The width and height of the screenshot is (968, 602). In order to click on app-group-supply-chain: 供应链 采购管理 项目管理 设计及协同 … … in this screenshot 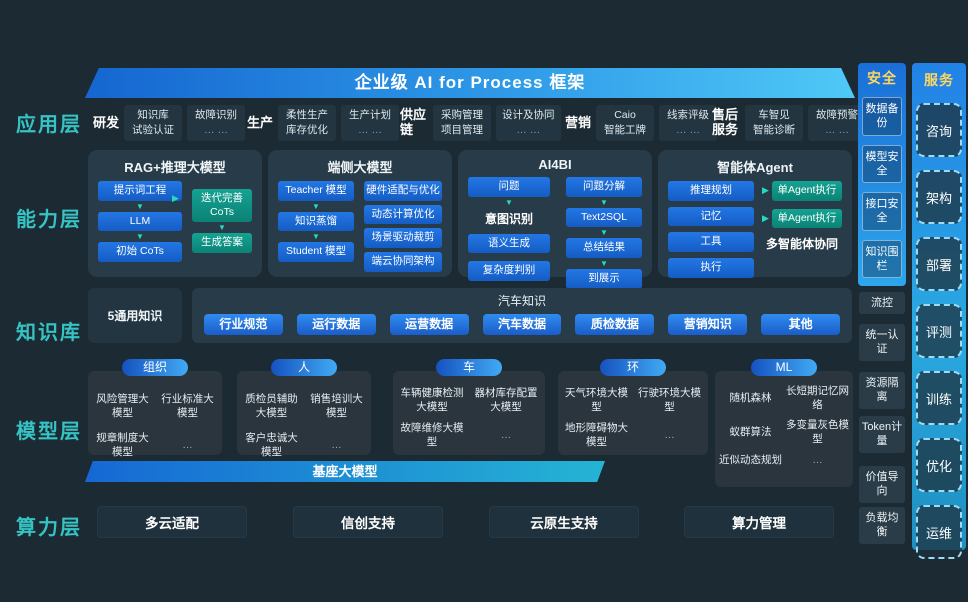, I will do `click(480, 123)`.